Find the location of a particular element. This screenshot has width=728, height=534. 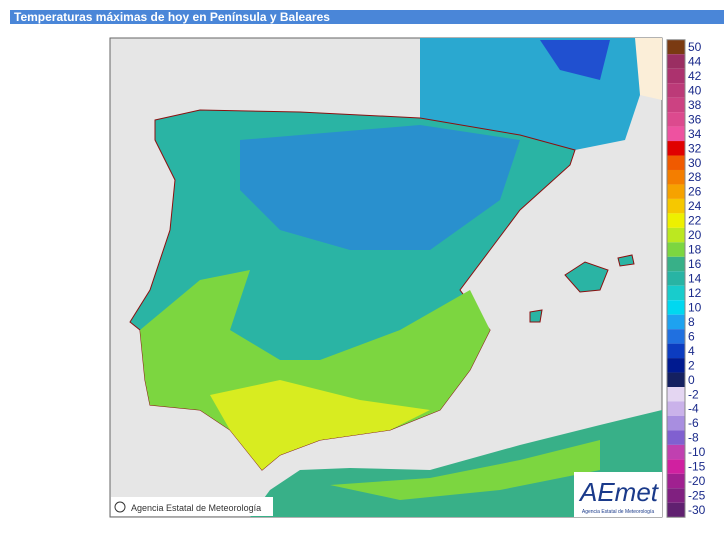

legend-label: 22 is located at coordinates (695, 221).